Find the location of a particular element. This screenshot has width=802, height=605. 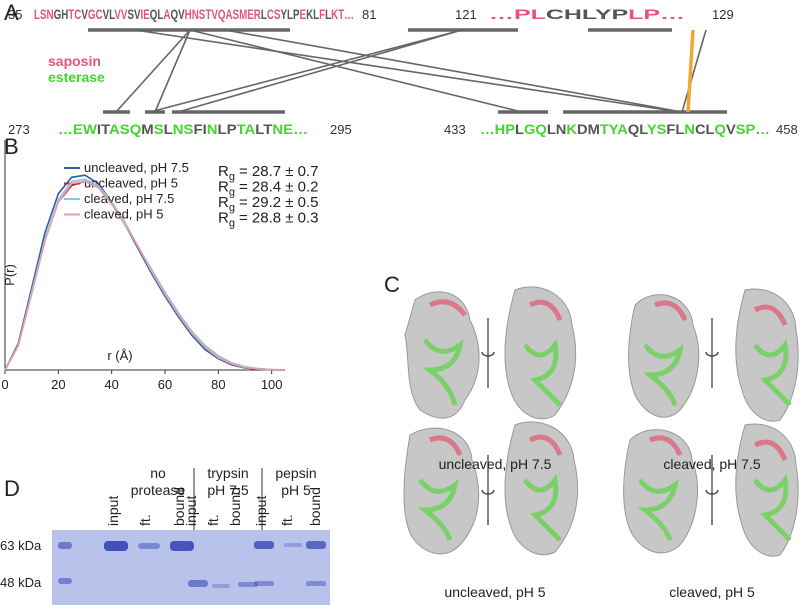

x-tick-label: 0 is located at coordinates (4, 384).